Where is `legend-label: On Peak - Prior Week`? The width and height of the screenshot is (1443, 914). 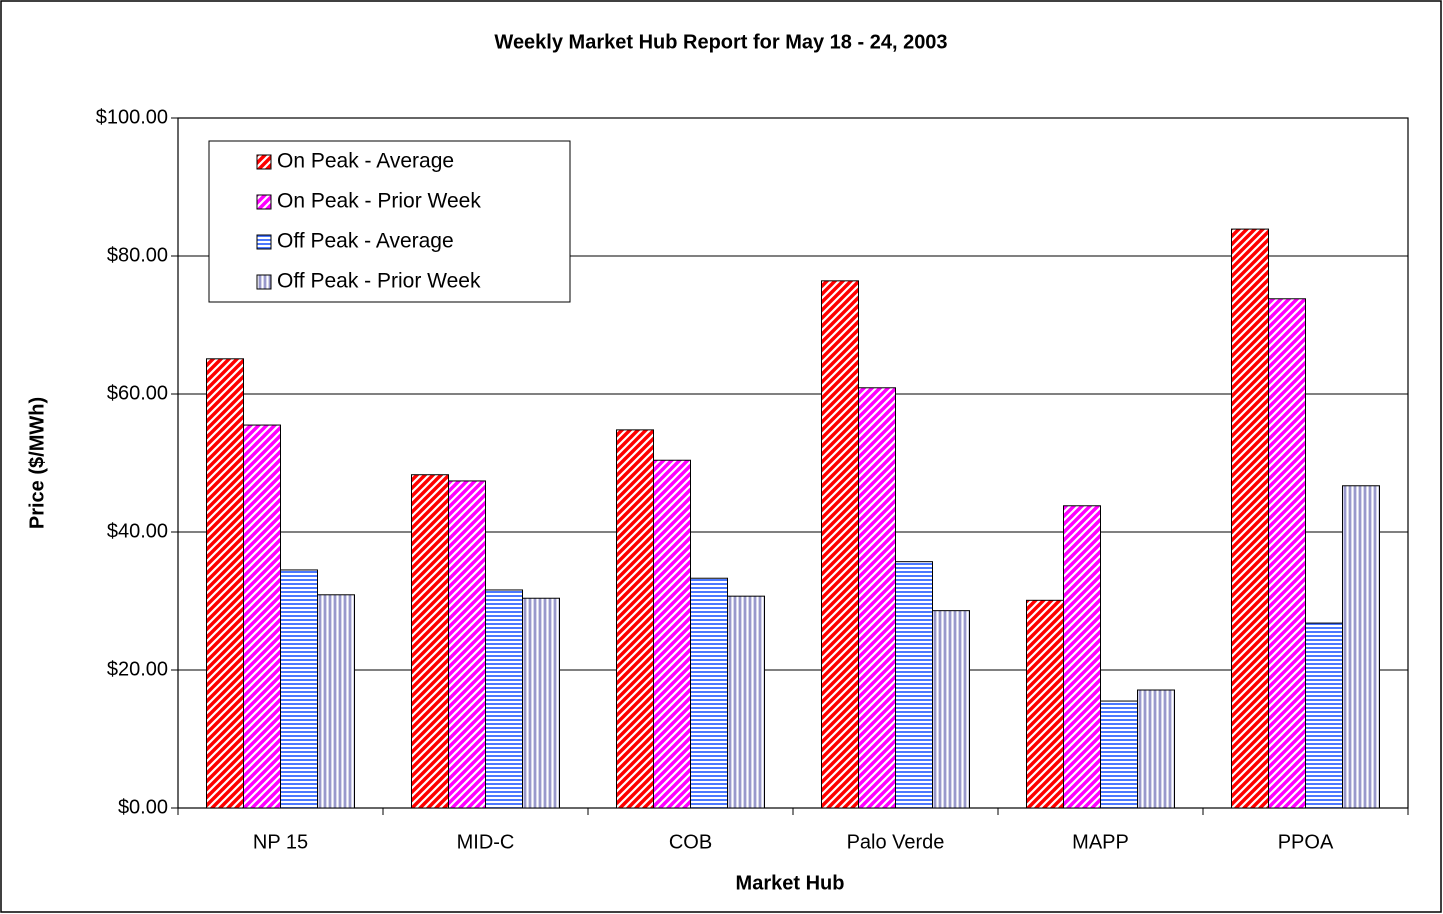 legend-label: On Peak - Prior Week is located at coordinates (379, 201).